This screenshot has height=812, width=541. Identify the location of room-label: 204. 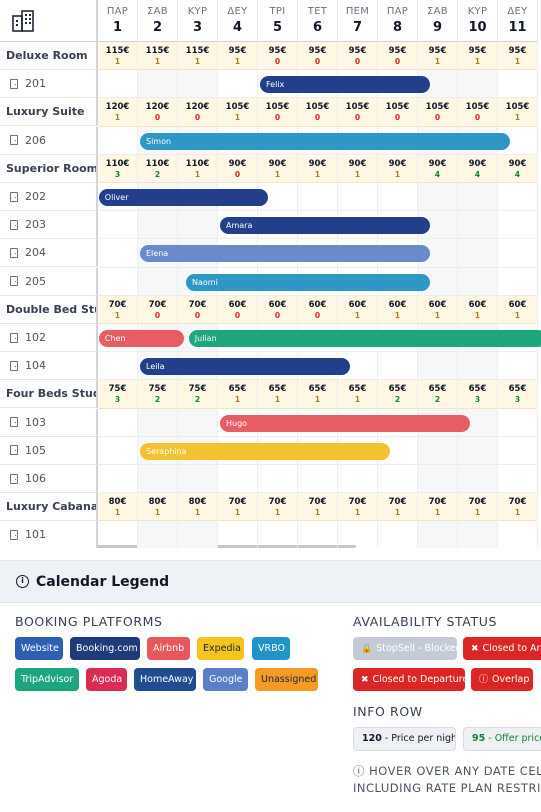
(49, 253).